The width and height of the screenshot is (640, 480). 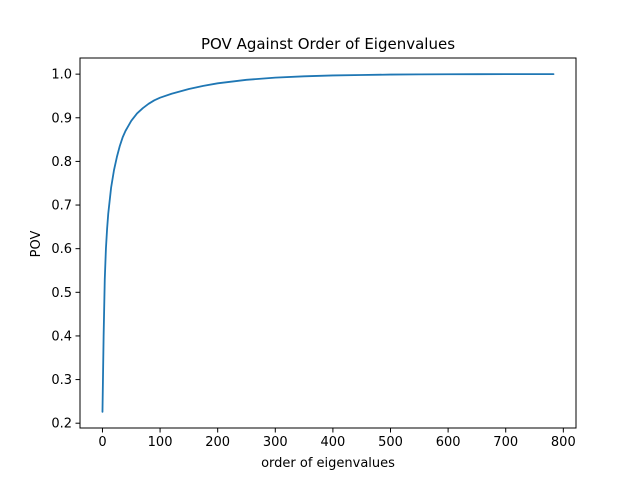 I want to click on y-tick-label: 0.4, so click(x=61, y=336).